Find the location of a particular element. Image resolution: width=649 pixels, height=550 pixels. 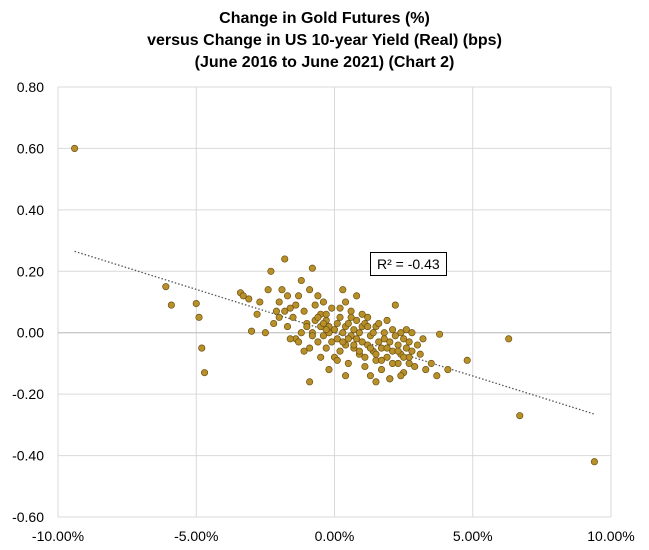

x-tick-label: 5.00% is located at coordinates (473, 536).